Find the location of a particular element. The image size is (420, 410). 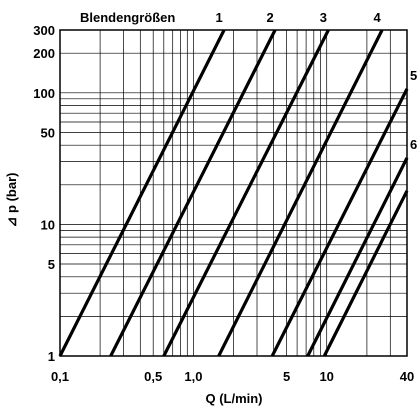

series-label: 4 is located at coordinates (377, 17).